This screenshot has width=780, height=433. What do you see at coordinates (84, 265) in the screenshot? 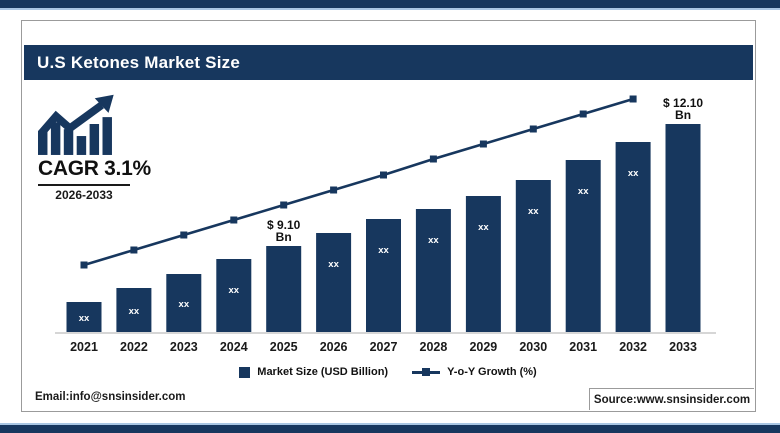
I see `yoy-growth-marker-2021` at bounding box center [84, 265].